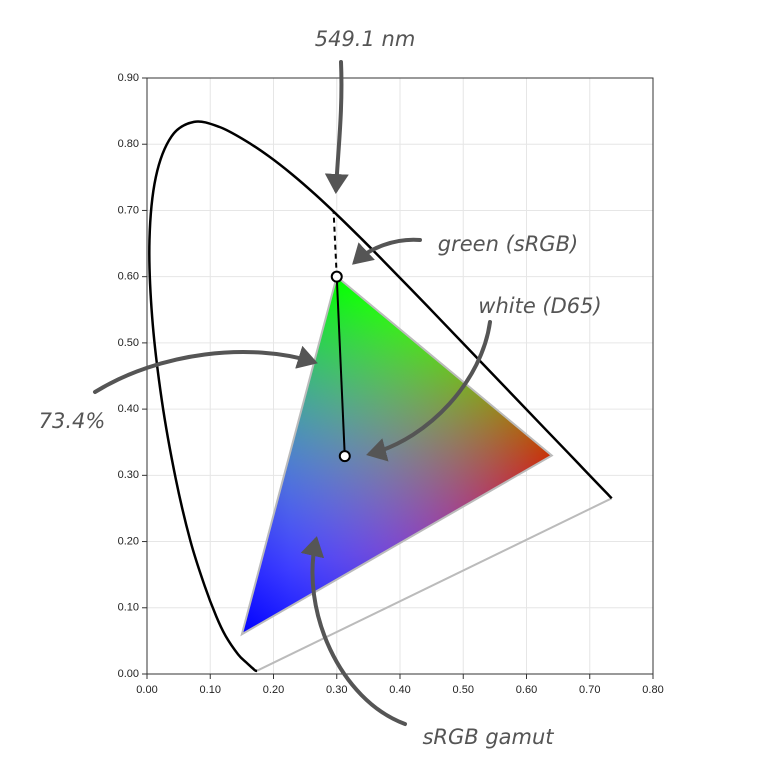 This screenshot has width=768, height=768. I want to click on purple-line, so click(434, 584).